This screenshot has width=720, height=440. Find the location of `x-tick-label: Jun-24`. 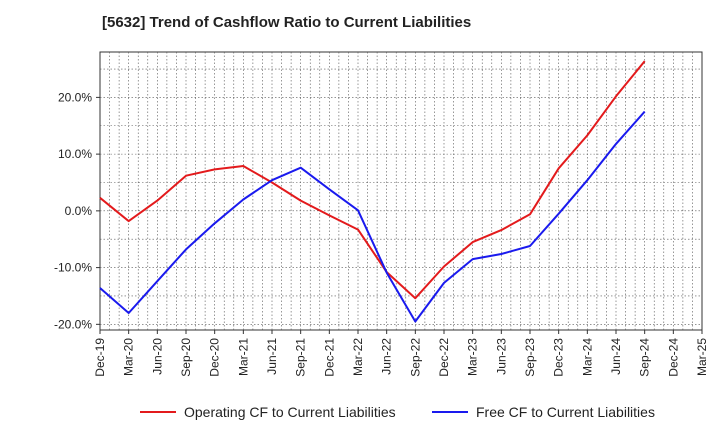

x-tick-label: Jun-24 is located at coordinates (616, 356).